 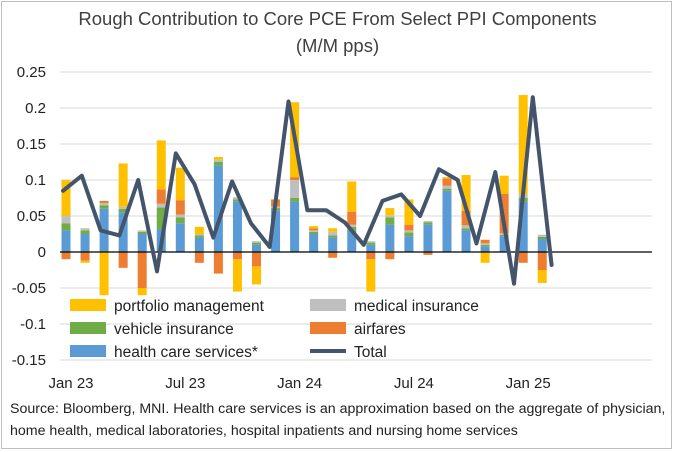 I want to click on legend-label: portfolio management, so click(x=189, y=306).